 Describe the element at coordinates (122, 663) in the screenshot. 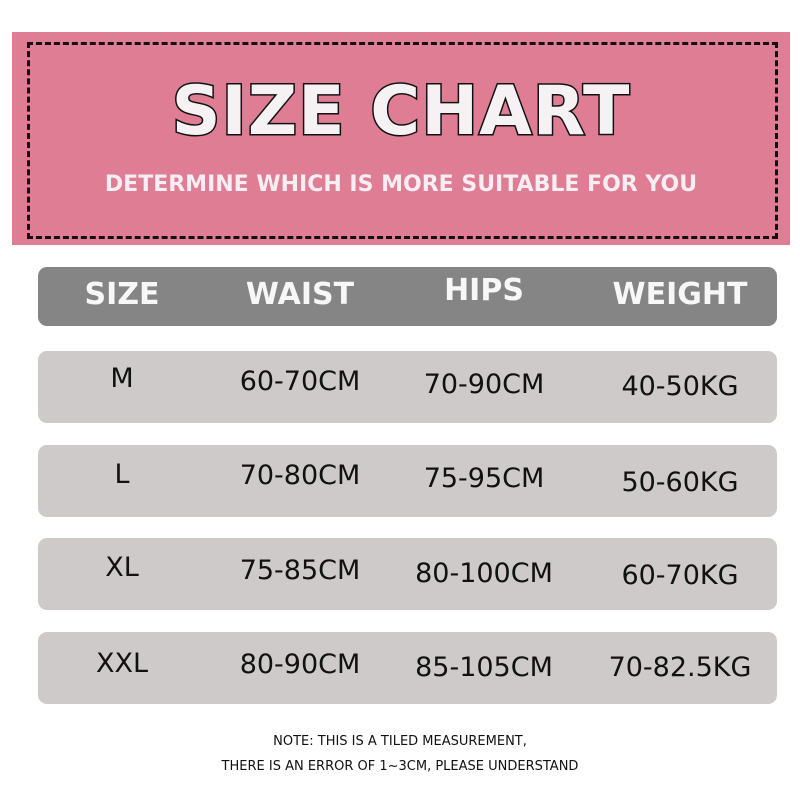

I see `size-cell: XXL` at that location.